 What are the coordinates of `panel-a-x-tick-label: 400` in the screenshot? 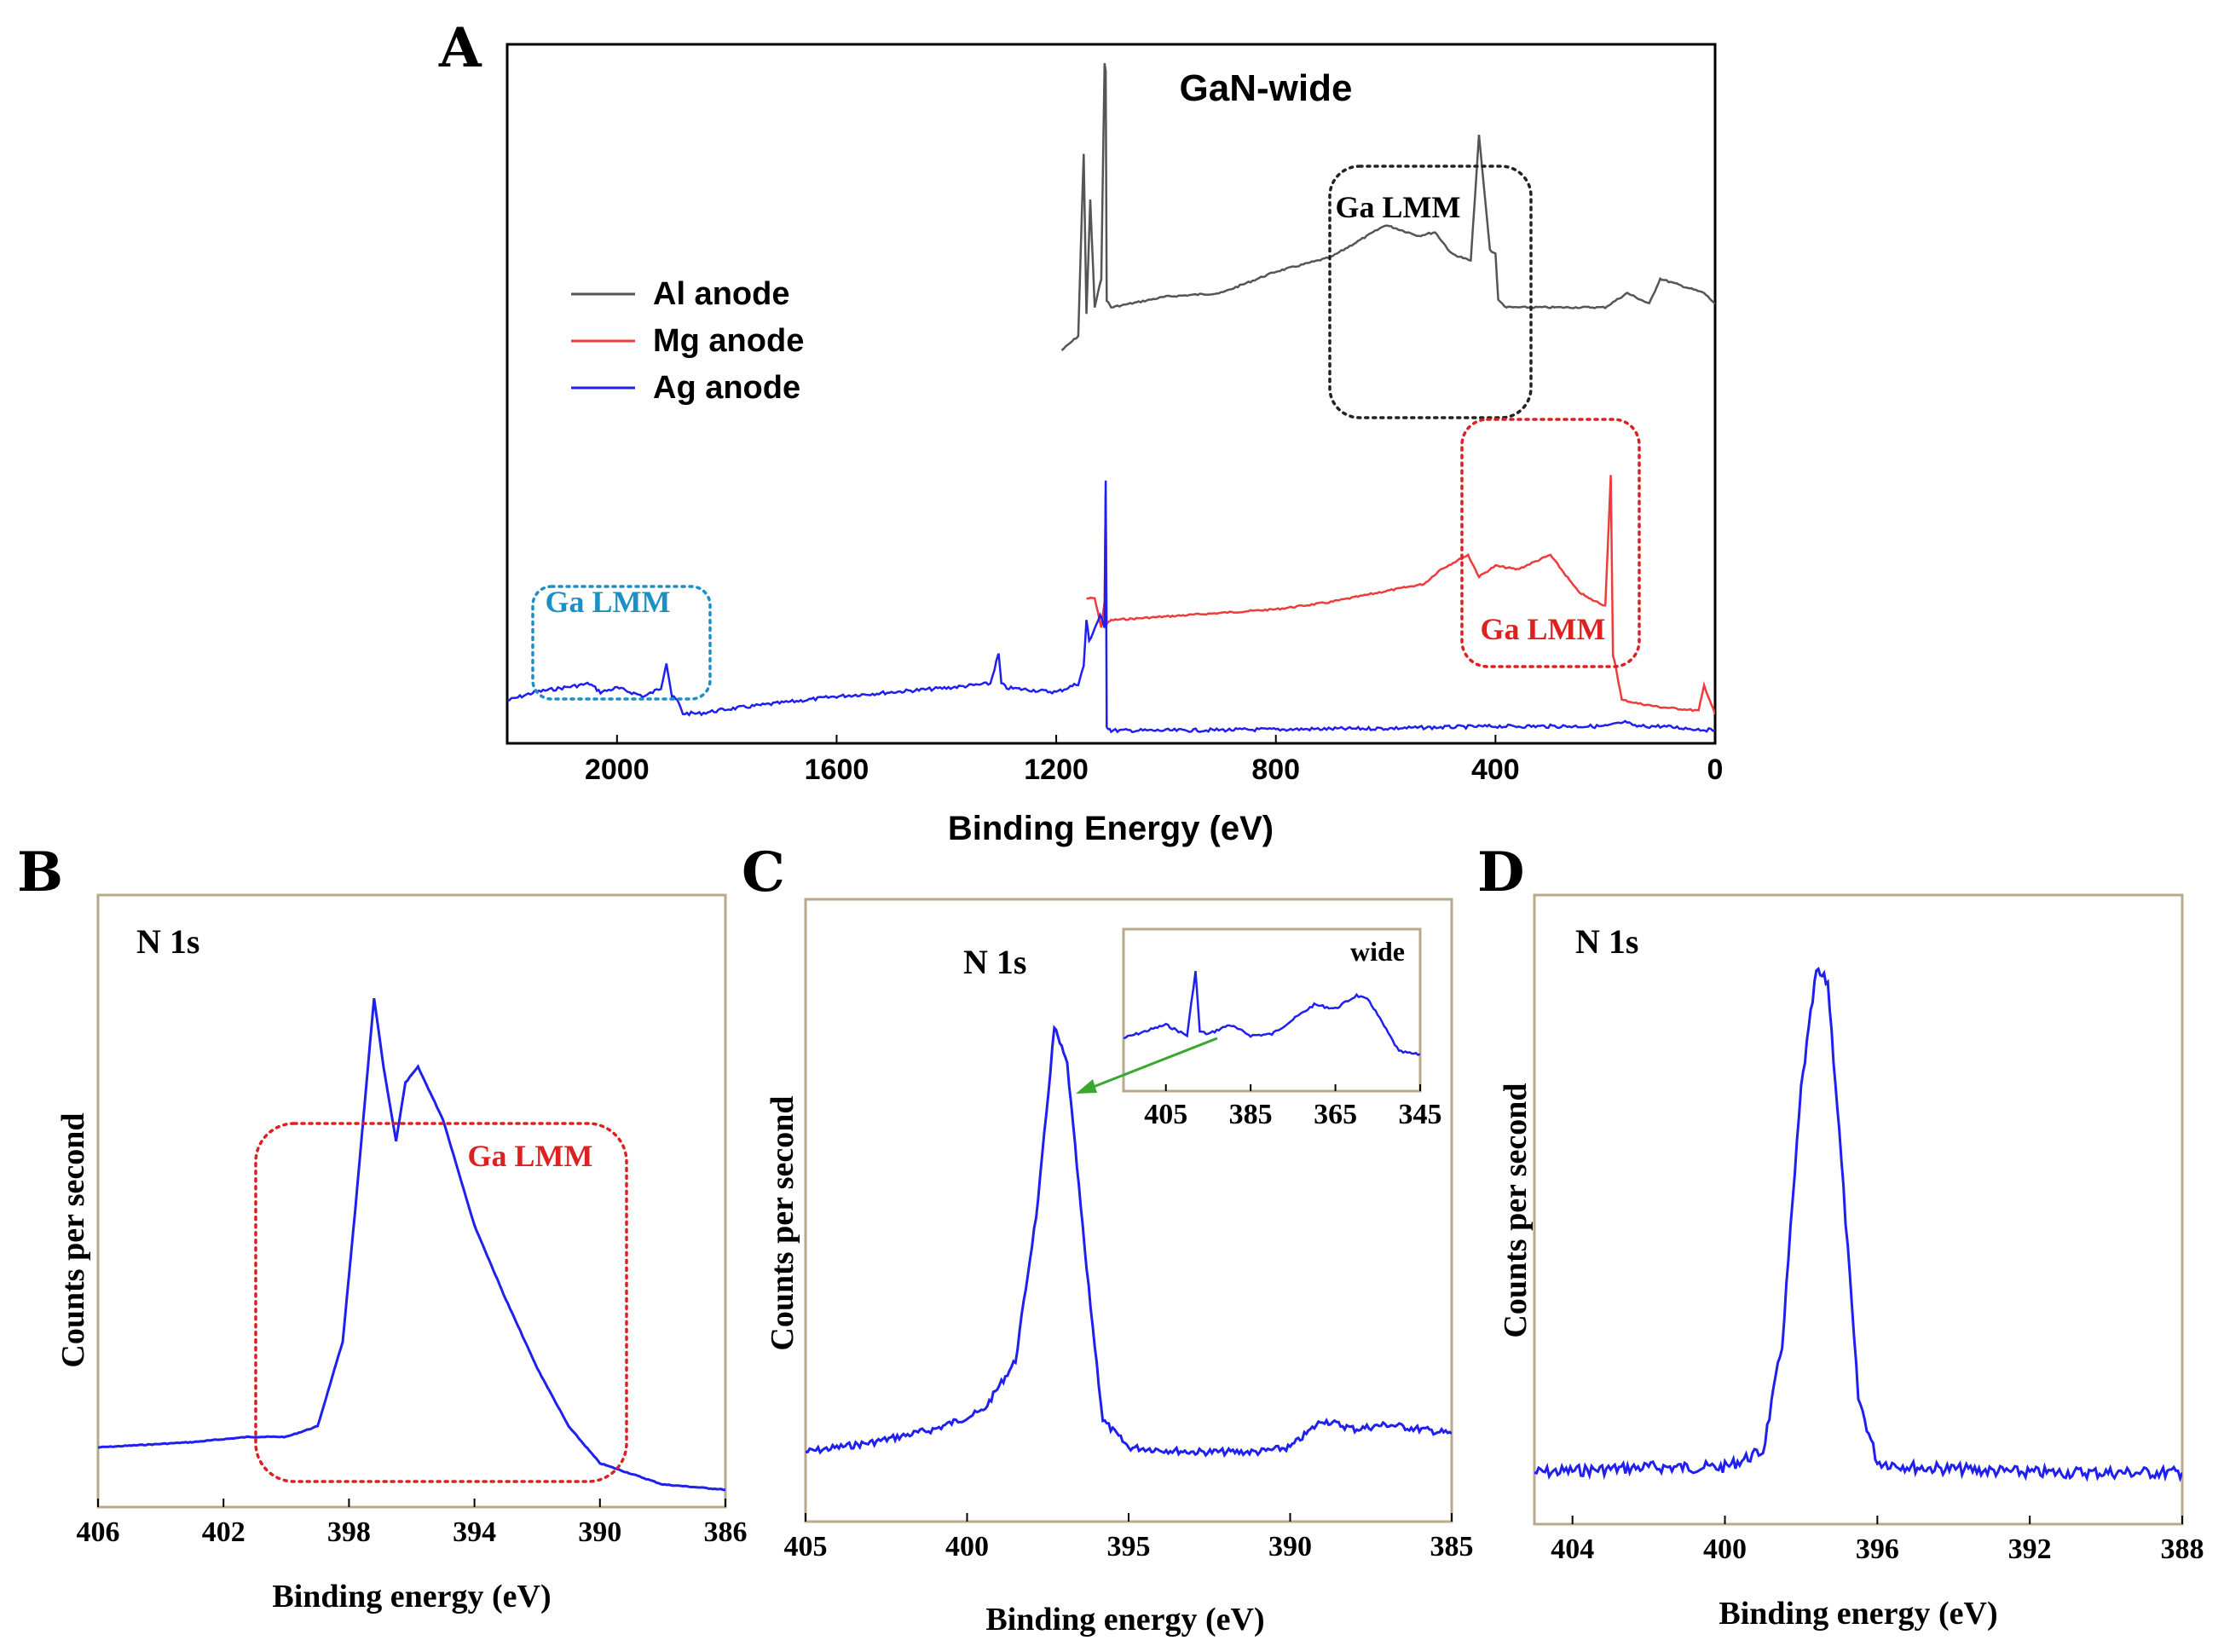 It's located at (1495, 770).